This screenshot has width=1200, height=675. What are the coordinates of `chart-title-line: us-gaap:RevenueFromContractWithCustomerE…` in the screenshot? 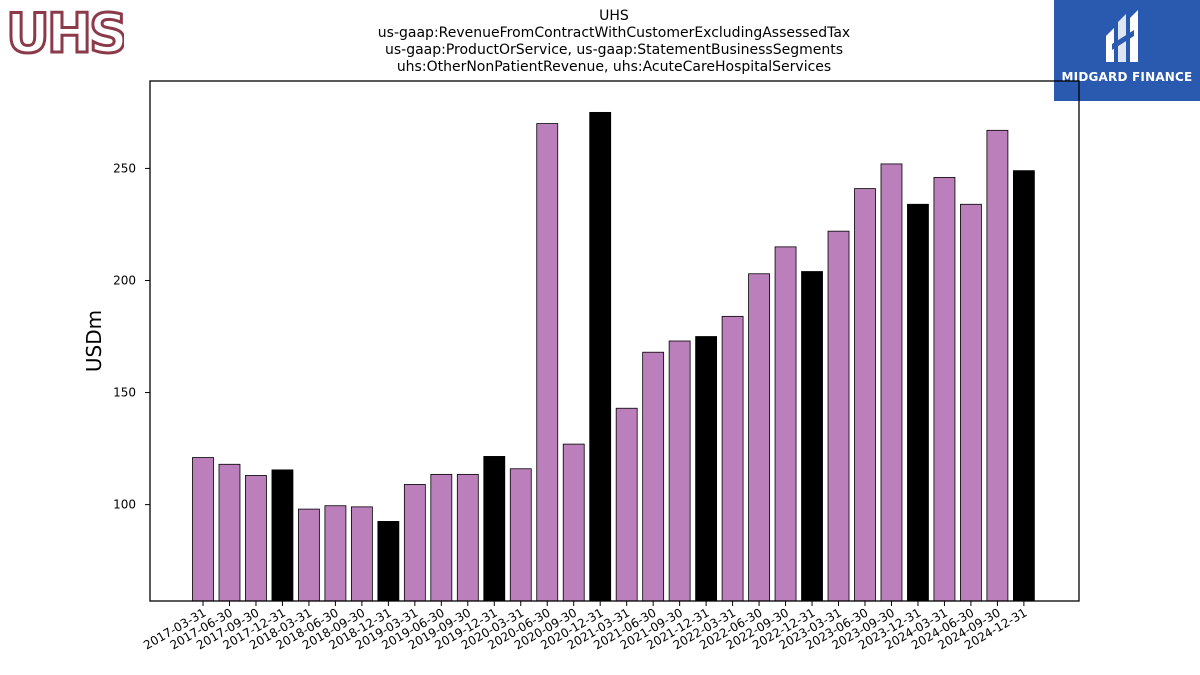 It's located at (614, 33).